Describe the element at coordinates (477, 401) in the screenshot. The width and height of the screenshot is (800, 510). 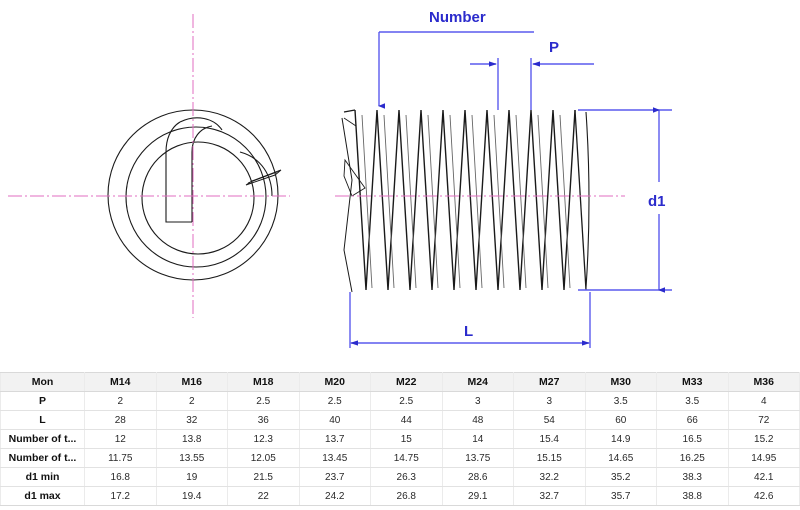
I see `table-cell: 3` at that location.